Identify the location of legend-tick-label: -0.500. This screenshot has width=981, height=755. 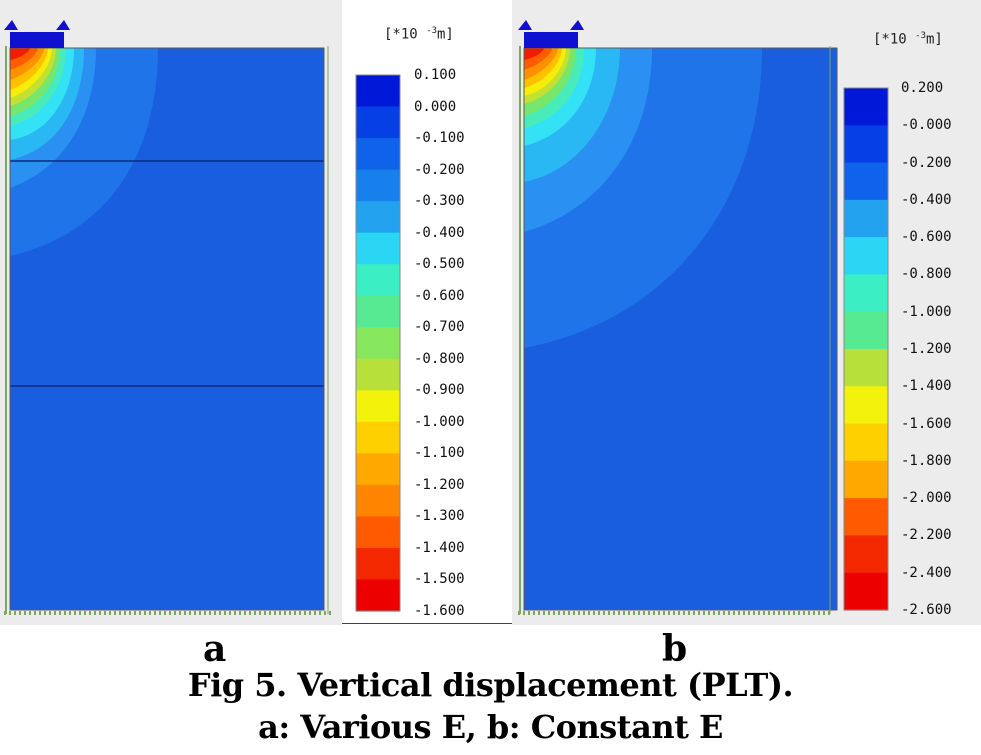
(439, 264).